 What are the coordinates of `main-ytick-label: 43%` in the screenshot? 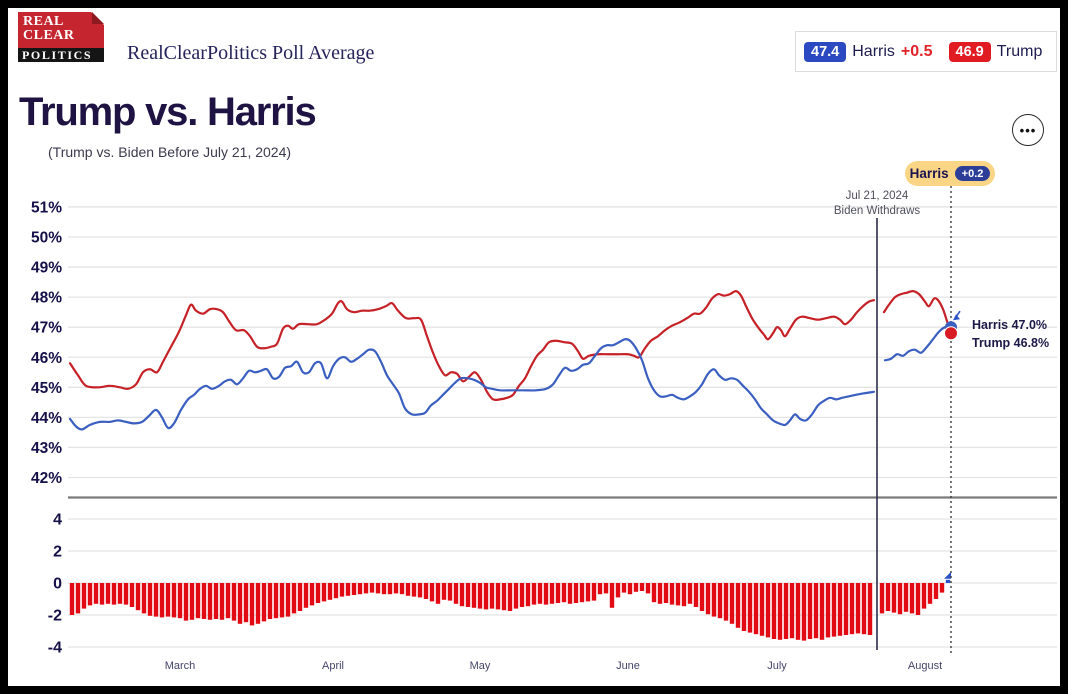 It's located at (46, 448).